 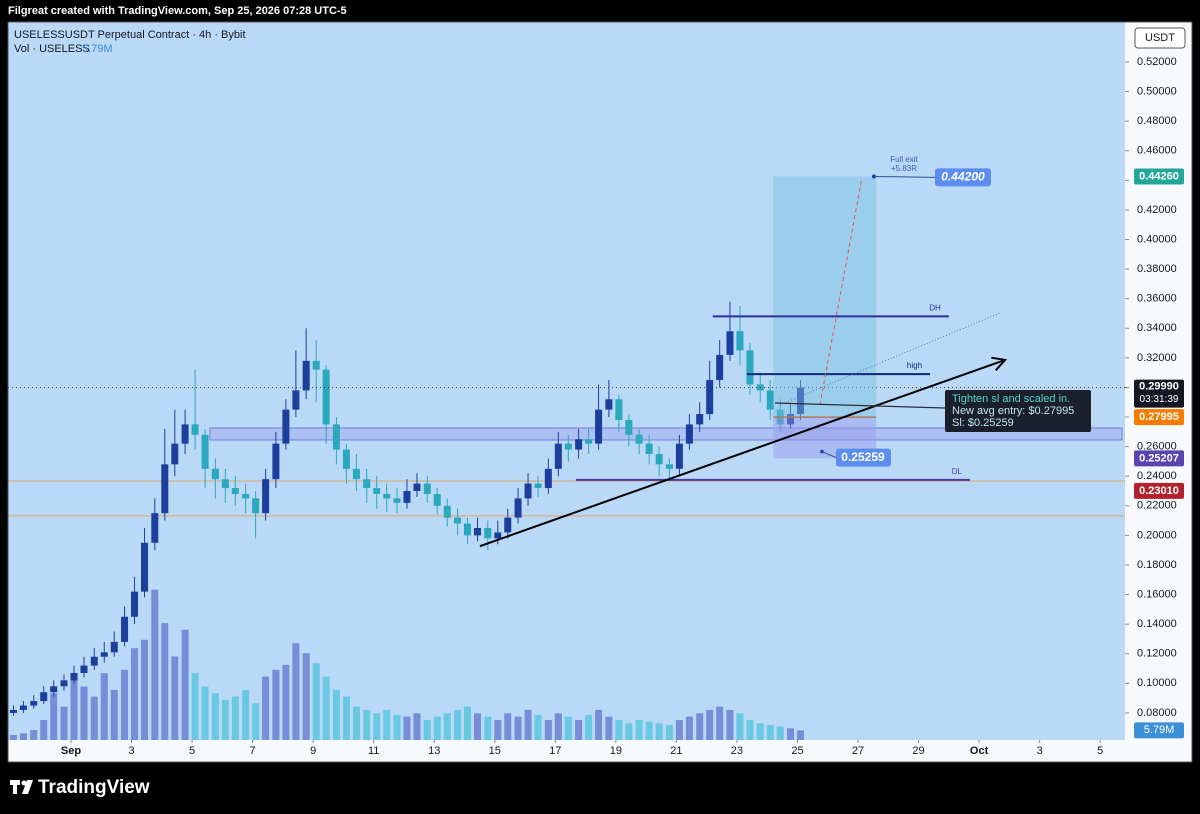 What do you see at coordinates (373, 751) in the screenshot?
I see `x-tick-label: 11` at bounding box center [373, 751].